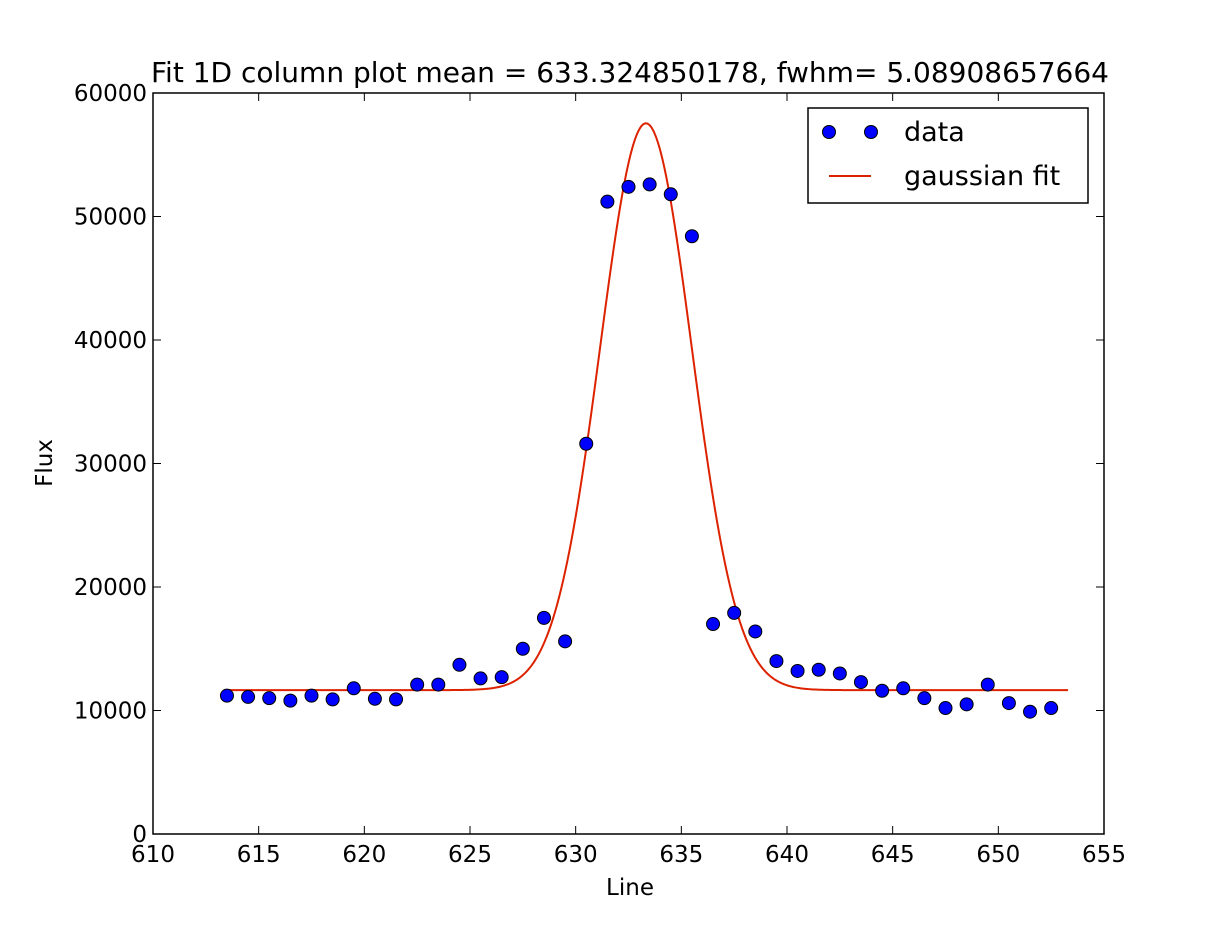  Describe the element at coordinates (110, 465) in the screenshot. I see `y-tick-label: 30000` at that location.